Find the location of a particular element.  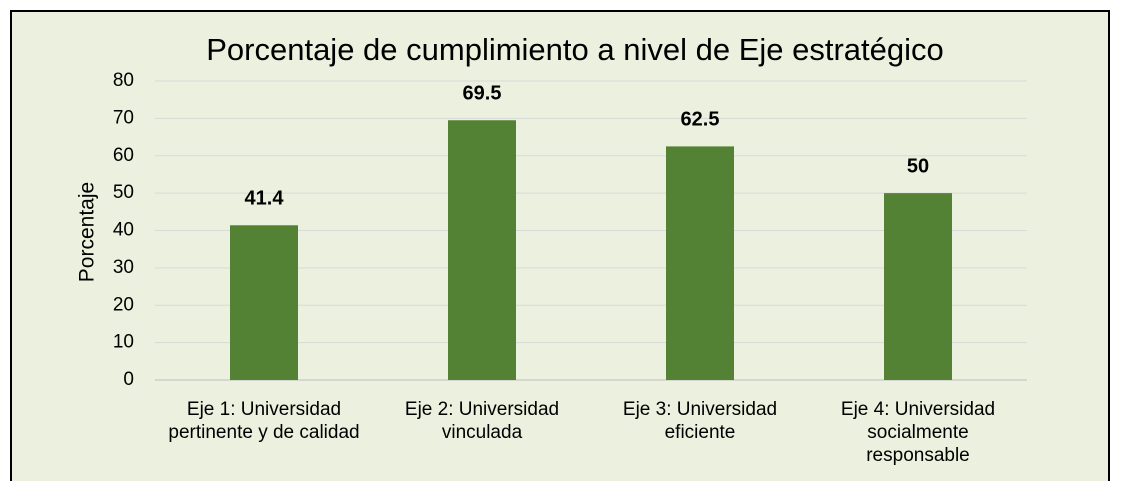

y-tick-label: 70 is located at coordinates (123, 117).